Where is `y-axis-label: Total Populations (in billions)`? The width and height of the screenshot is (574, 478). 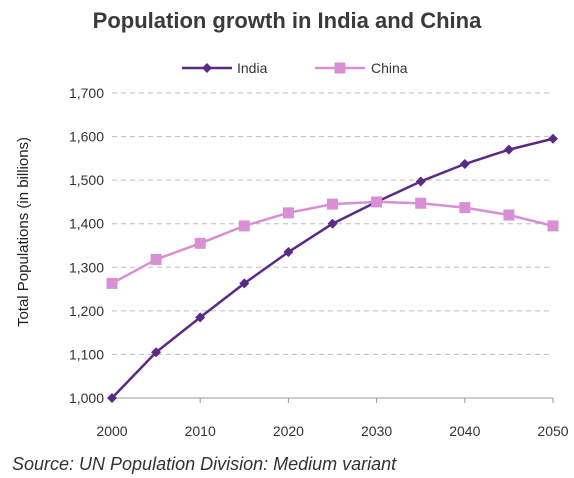
y-axis-label: Total Populations (in billions) is located at coordinates (23, 232).